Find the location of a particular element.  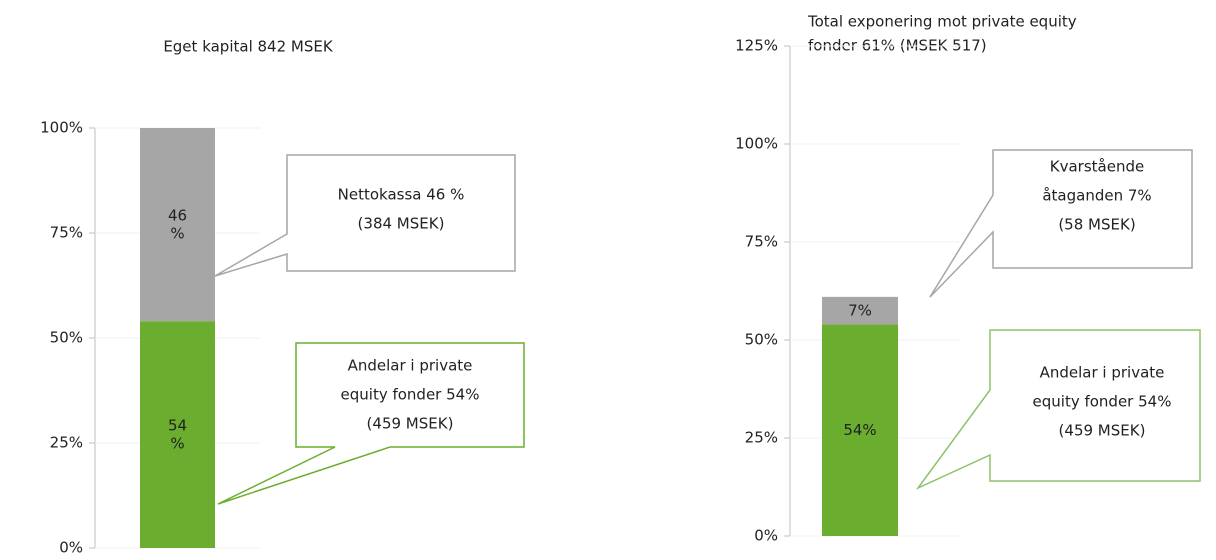

callout-text: Kvarstående is located at coordinates (1097, 167).